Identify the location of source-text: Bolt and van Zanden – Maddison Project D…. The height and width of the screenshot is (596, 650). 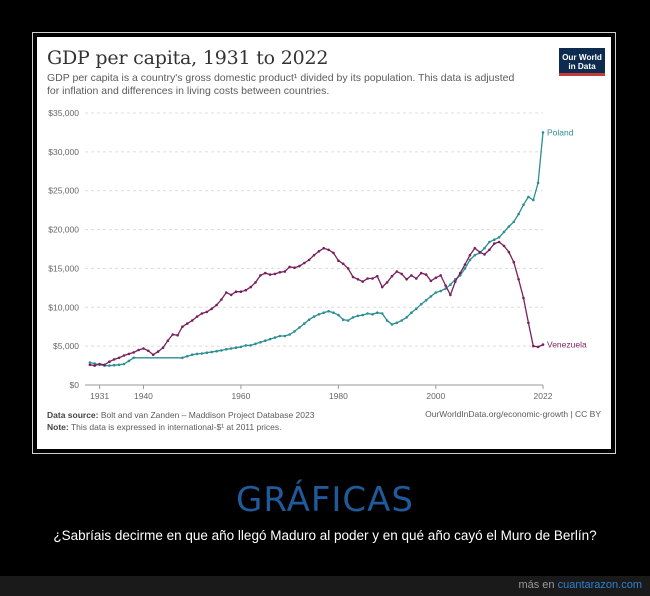
(207, 415).